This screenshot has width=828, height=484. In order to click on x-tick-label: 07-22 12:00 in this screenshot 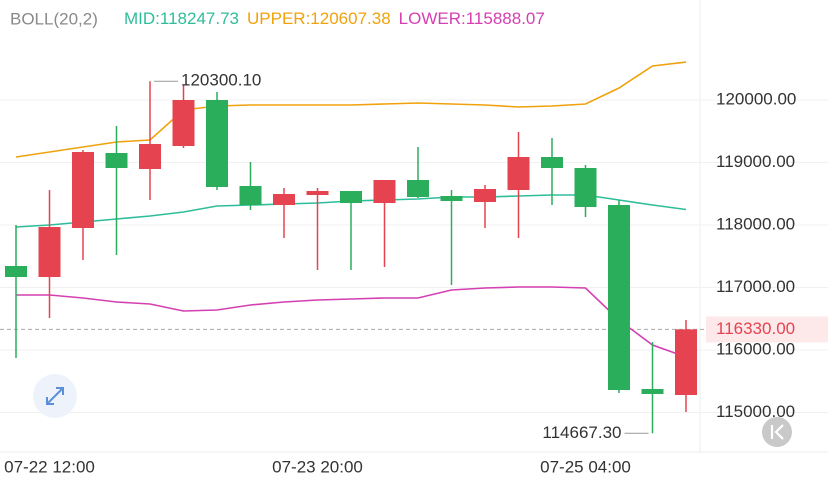, I will do `click(49, 466)`.